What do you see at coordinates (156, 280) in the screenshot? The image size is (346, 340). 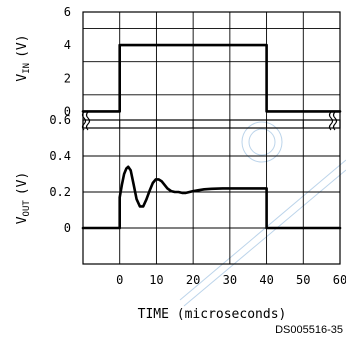 I see `x-tick-label: 10` at bounding box center [156, 280].